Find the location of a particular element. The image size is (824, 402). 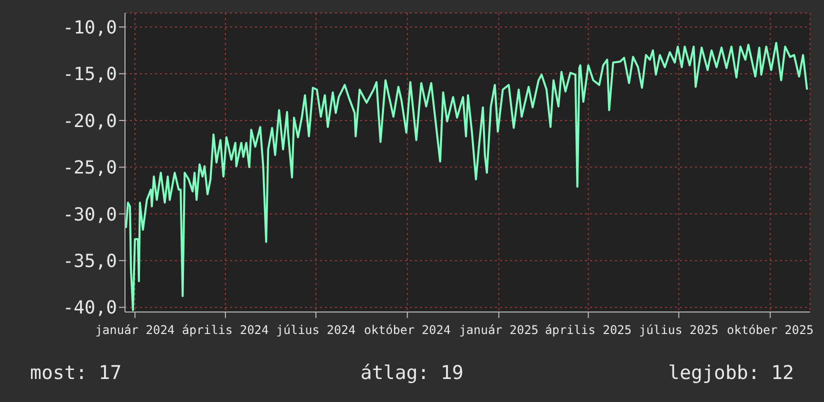

x-tick-label: január 2024 is located at coordinates (135, 330).